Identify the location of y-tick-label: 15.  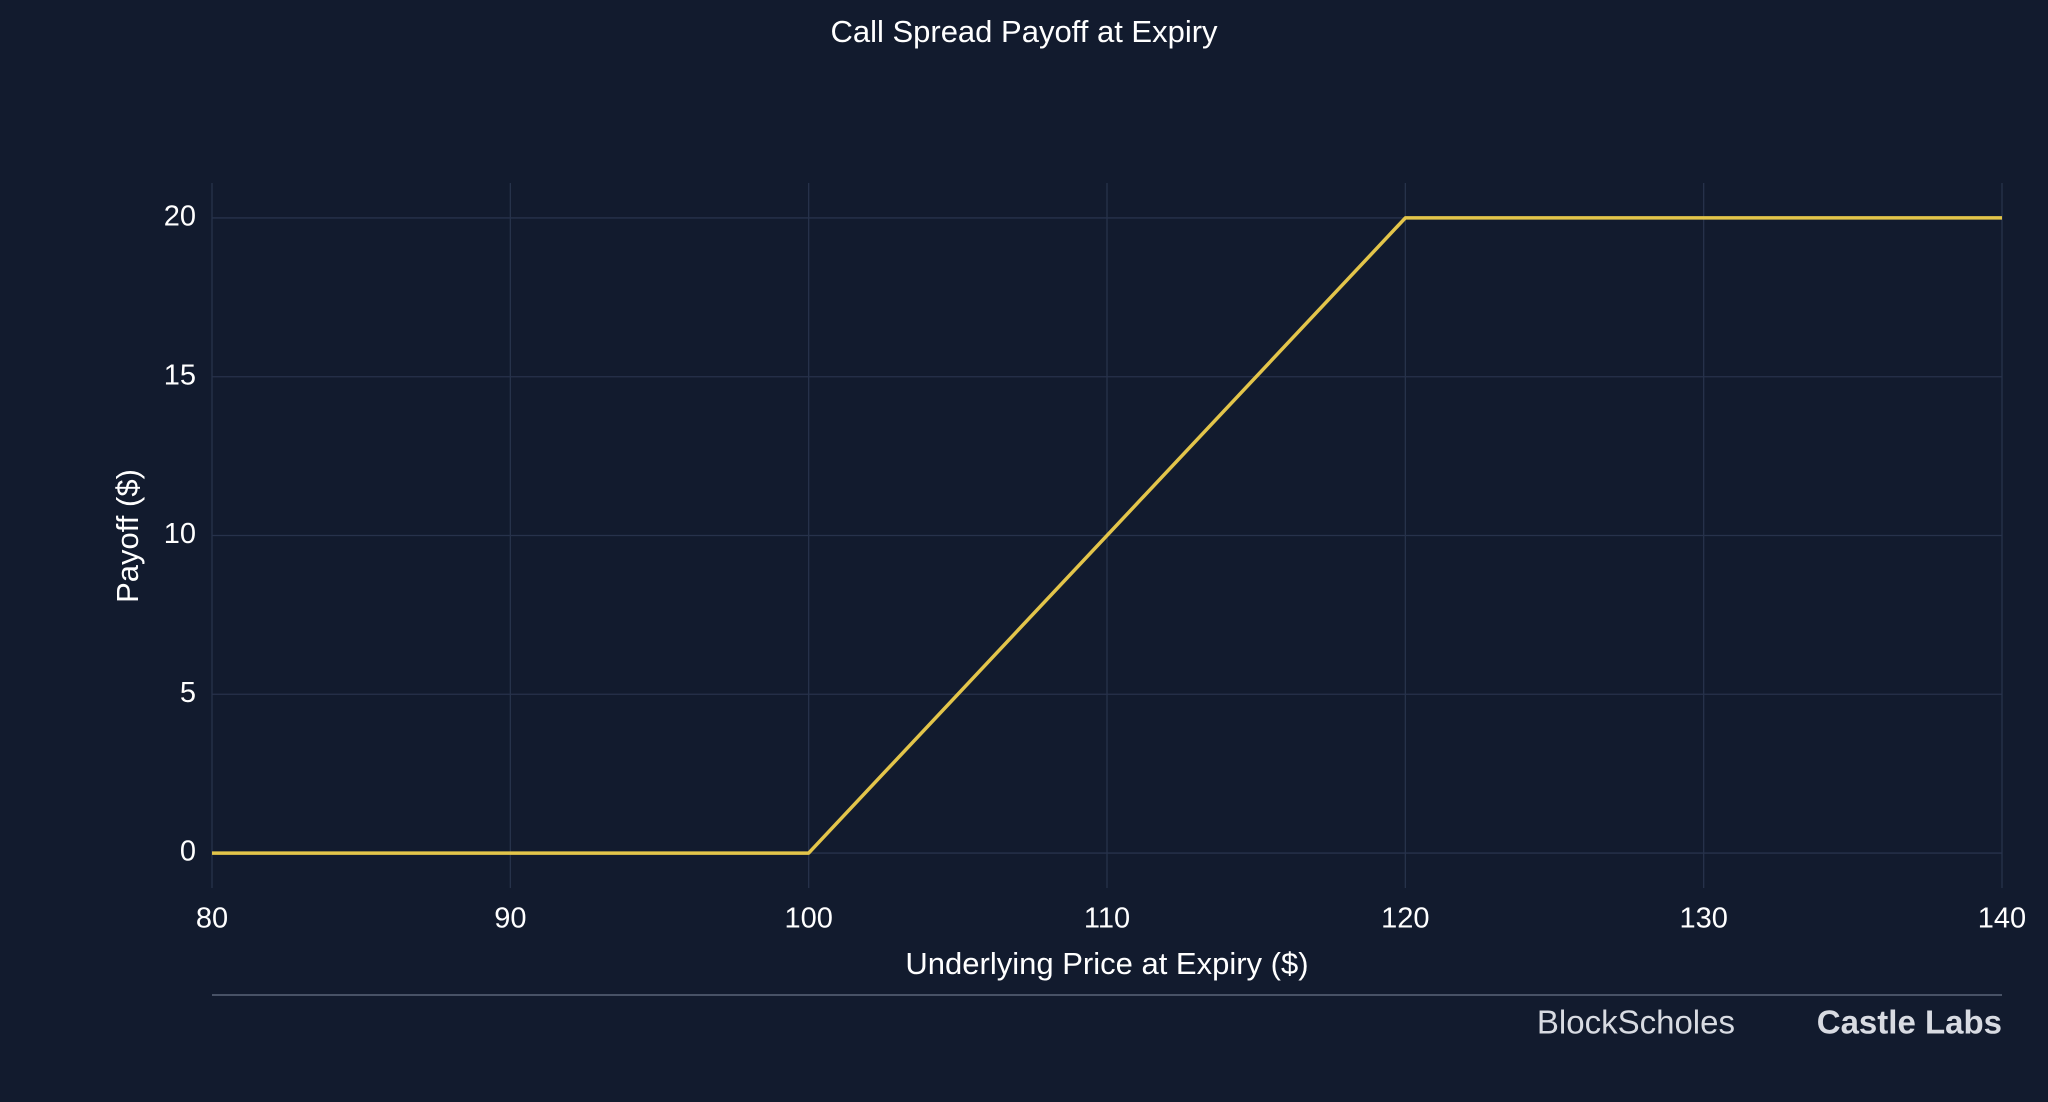
(180, 375).